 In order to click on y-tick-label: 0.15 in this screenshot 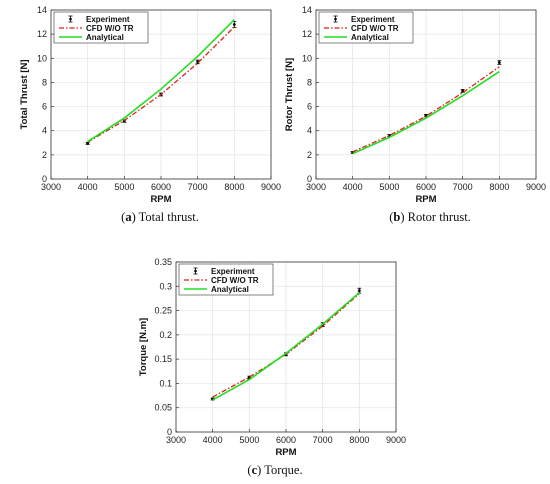, I will do `click(163, 359)`.